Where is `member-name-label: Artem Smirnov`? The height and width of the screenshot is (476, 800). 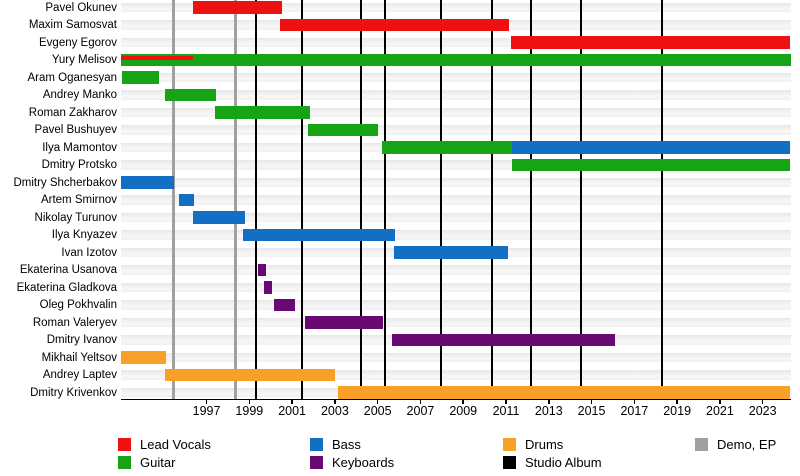 member-name-label: Artem Smirnov is located at coordinates (78, 200).